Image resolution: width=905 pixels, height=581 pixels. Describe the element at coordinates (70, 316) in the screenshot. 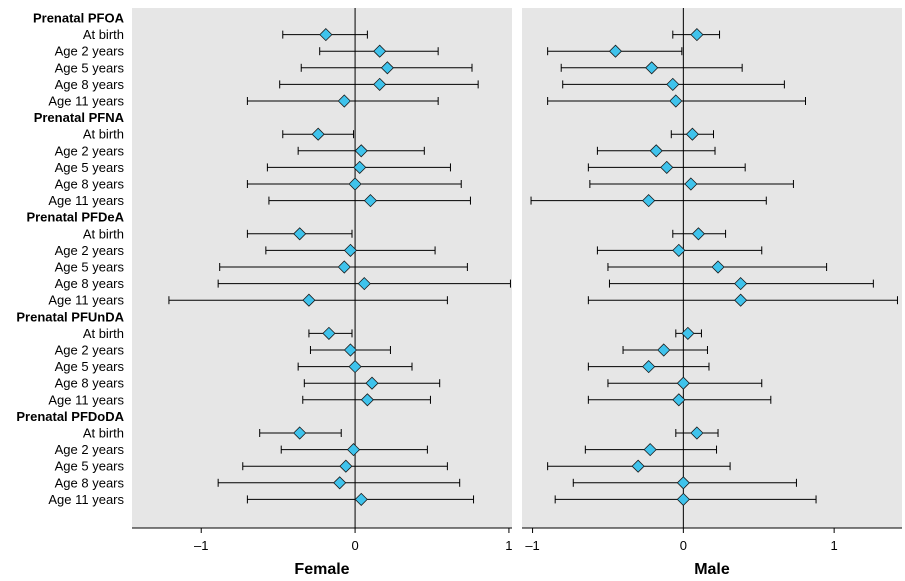

I see `group-label: Prenatal PFUnDA` at that location.